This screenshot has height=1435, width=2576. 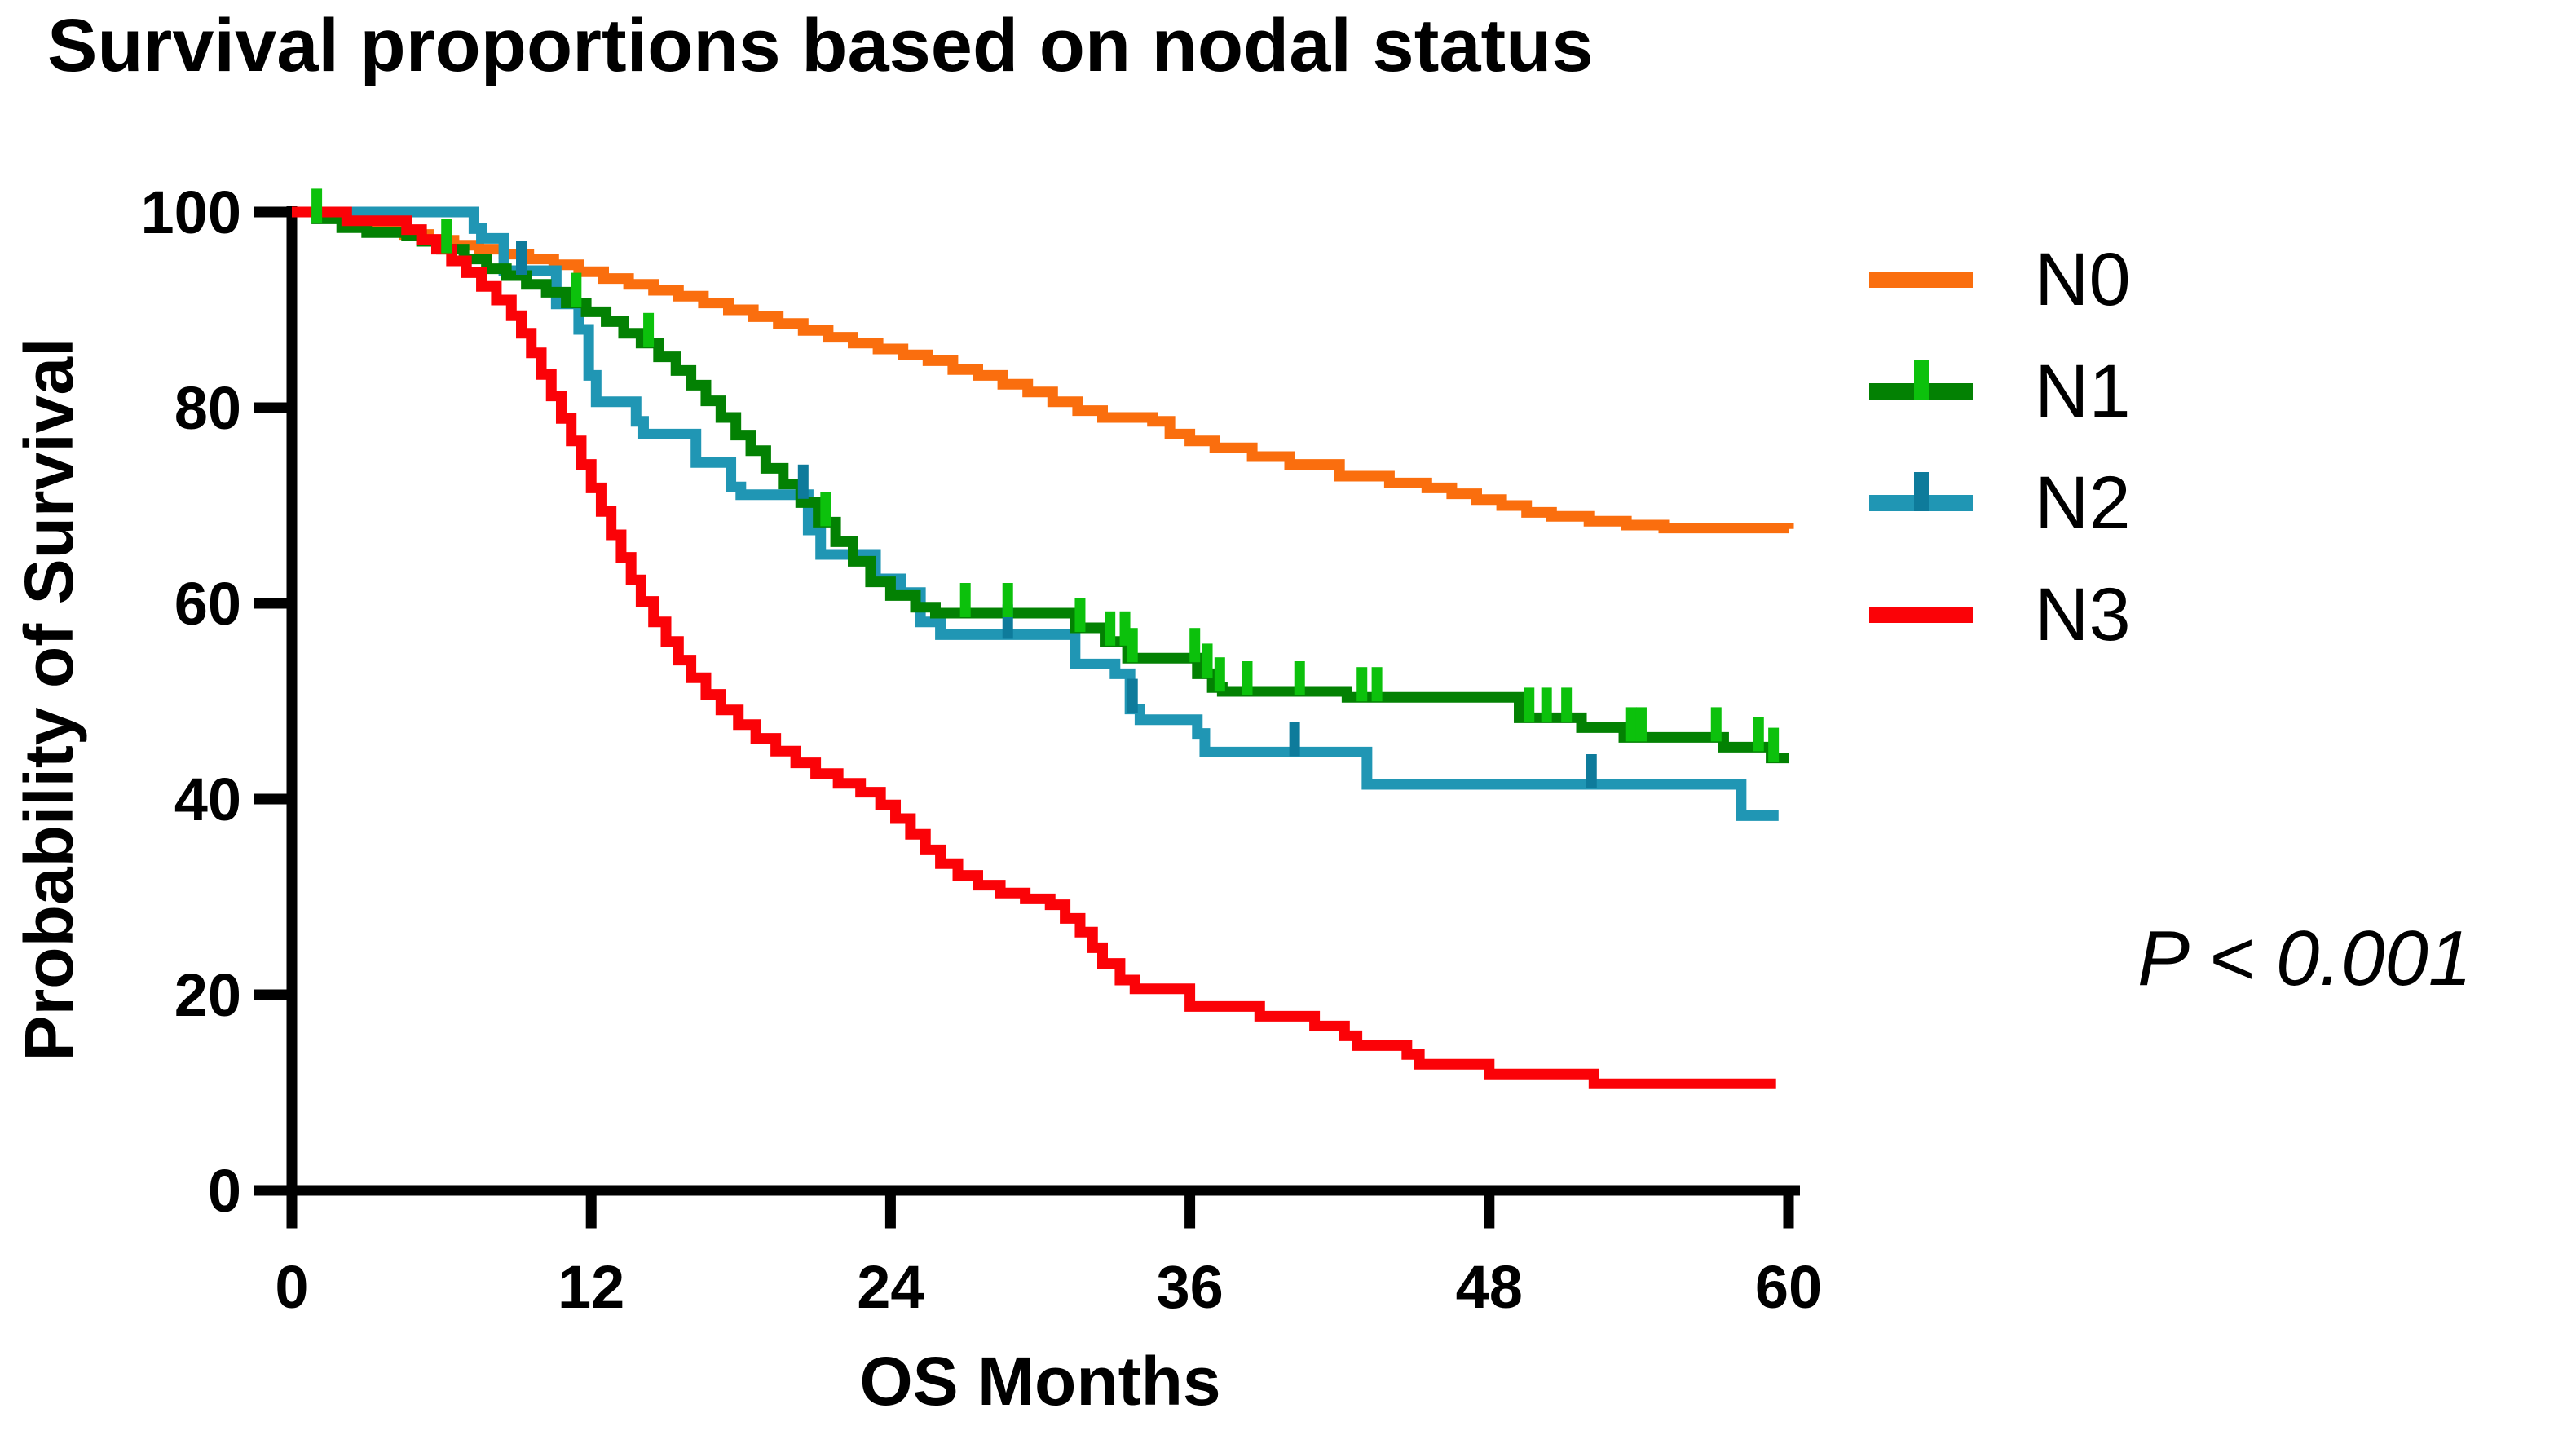 What do you see at coordinates (2000, 614) in the screenshot?
I see `legend-item-n3: N3` at bounding box center [2000, 614].